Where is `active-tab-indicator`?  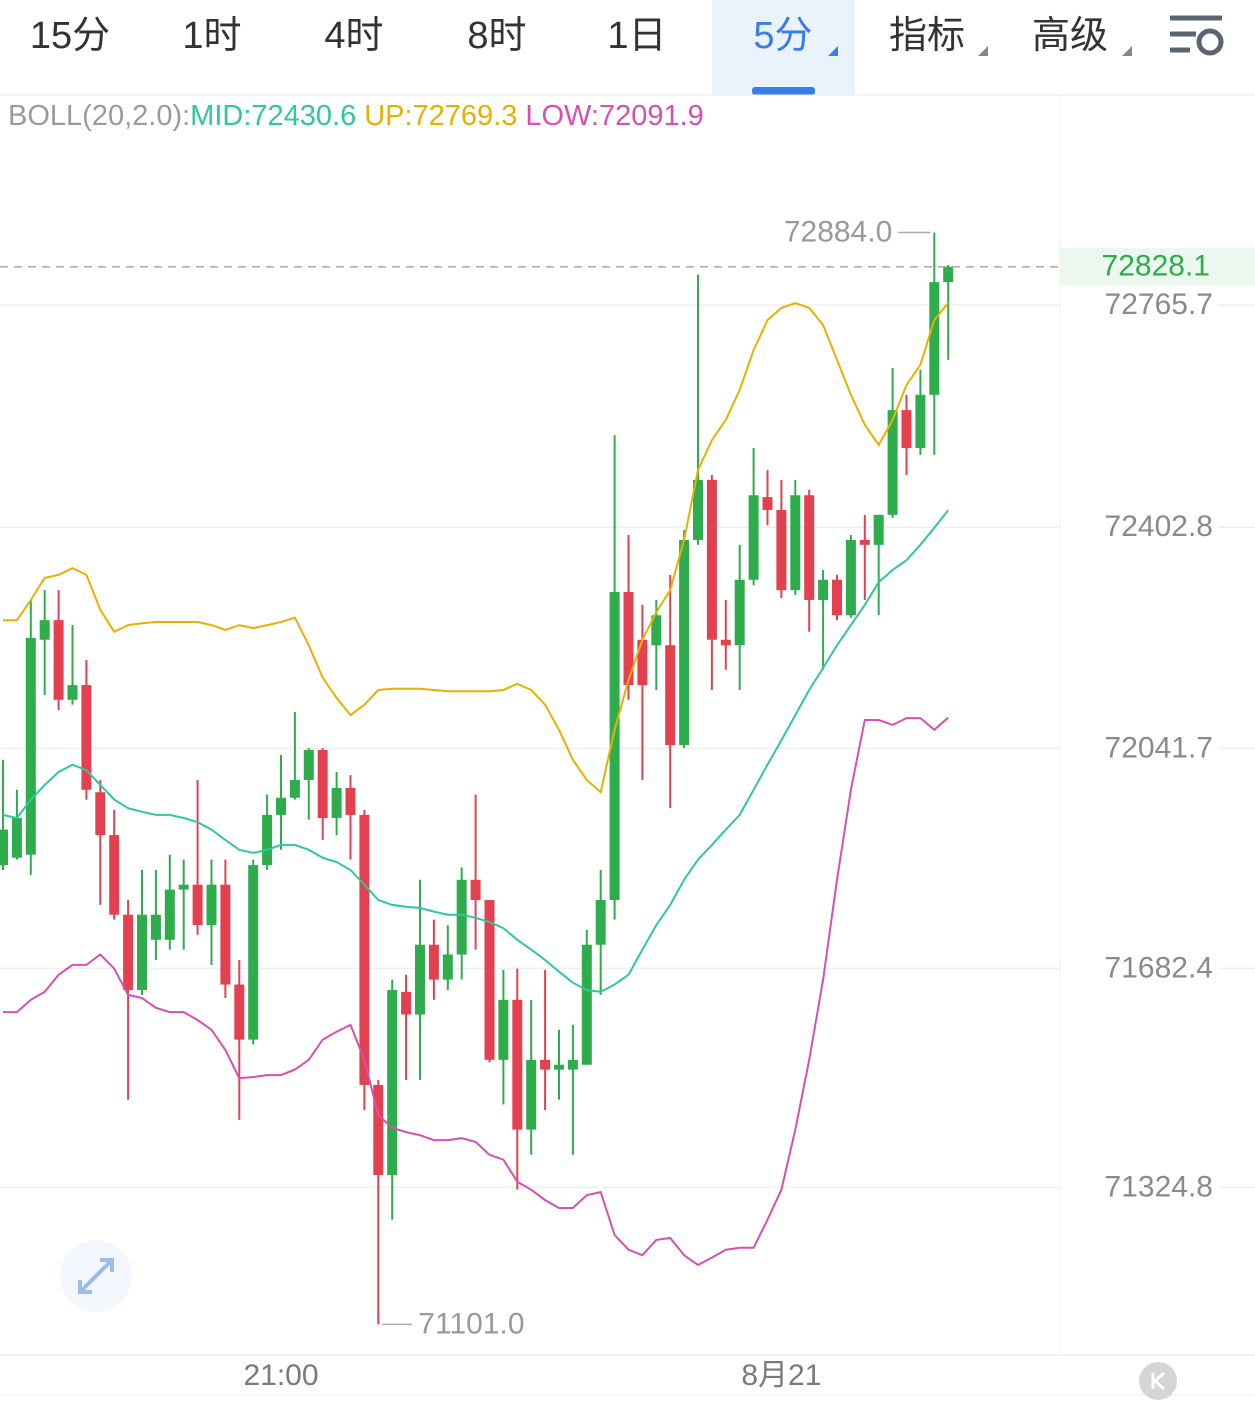
active-tab-indicator is located at coordinates (783, 91).